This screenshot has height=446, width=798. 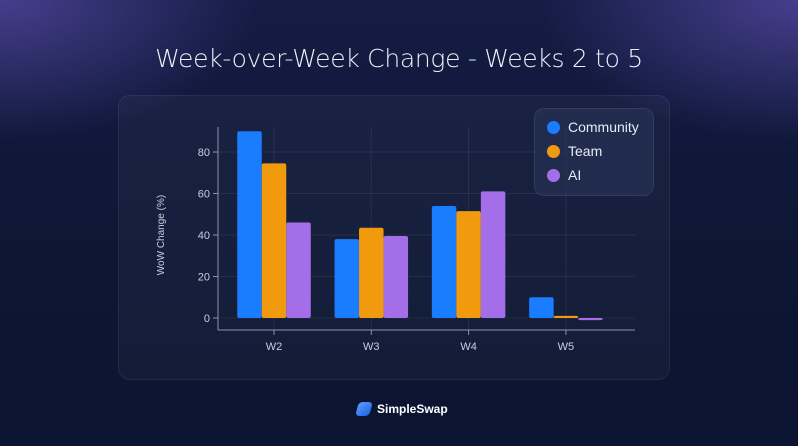 I want to click on y-axis-label: WoW Change (%), so click(x=161, y=235).